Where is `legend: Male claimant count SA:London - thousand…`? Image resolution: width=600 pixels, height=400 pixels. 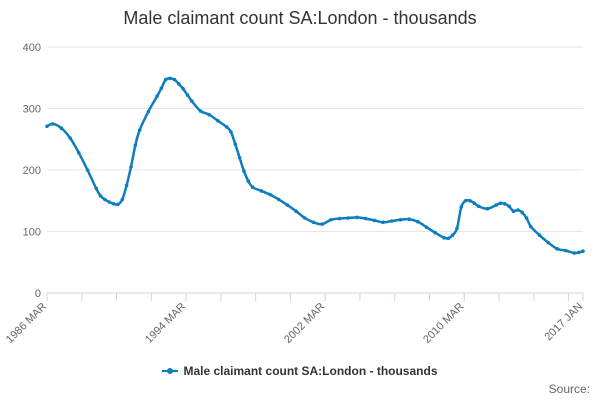
legend: Male claimant count SA:London - thousand… is located at coordinates (300, 371).